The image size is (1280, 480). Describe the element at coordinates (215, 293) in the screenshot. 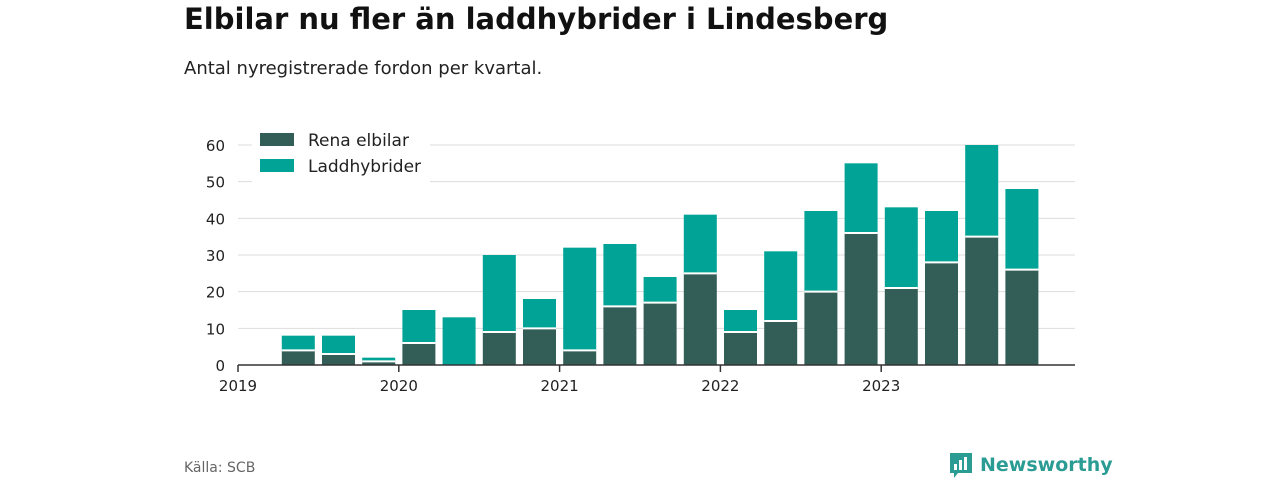

I see `y-tick-label: 20` at that location.